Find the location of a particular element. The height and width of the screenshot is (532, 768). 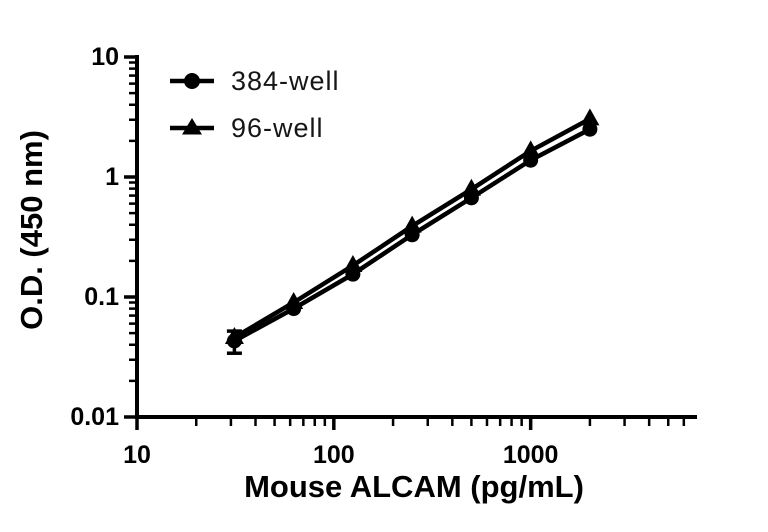

legend-item-384-well: 384-well is located at coordinates (255, 81).